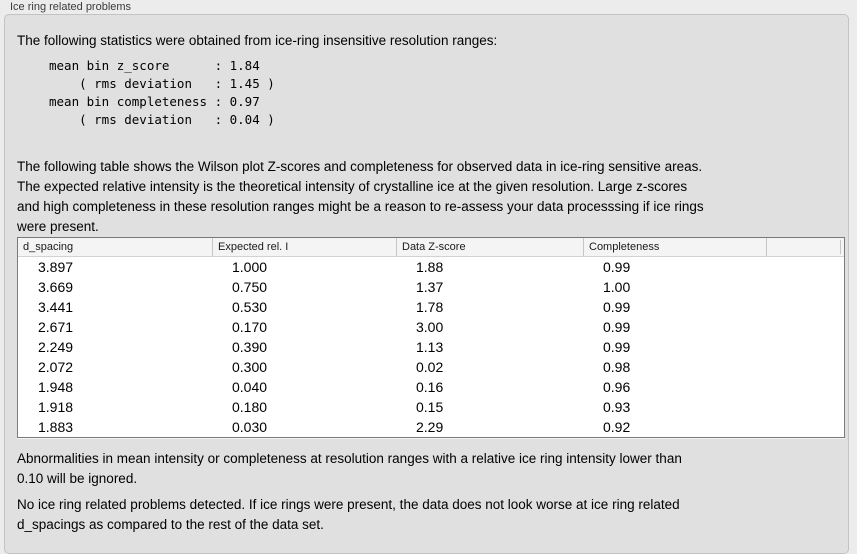 This screenshot has width=857, height=554. Describe the element at coordinates (56, 287) in the screenshot. I see `table-cell: 3.669` at that location.